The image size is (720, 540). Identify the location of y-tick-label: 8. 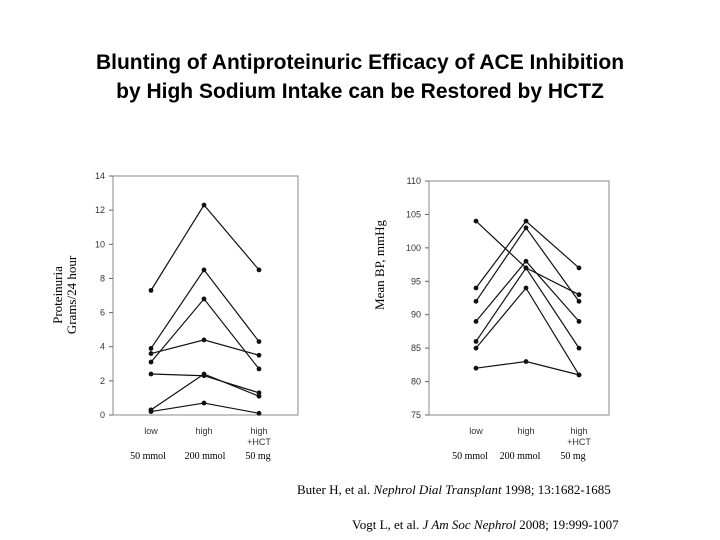
(102, 278).